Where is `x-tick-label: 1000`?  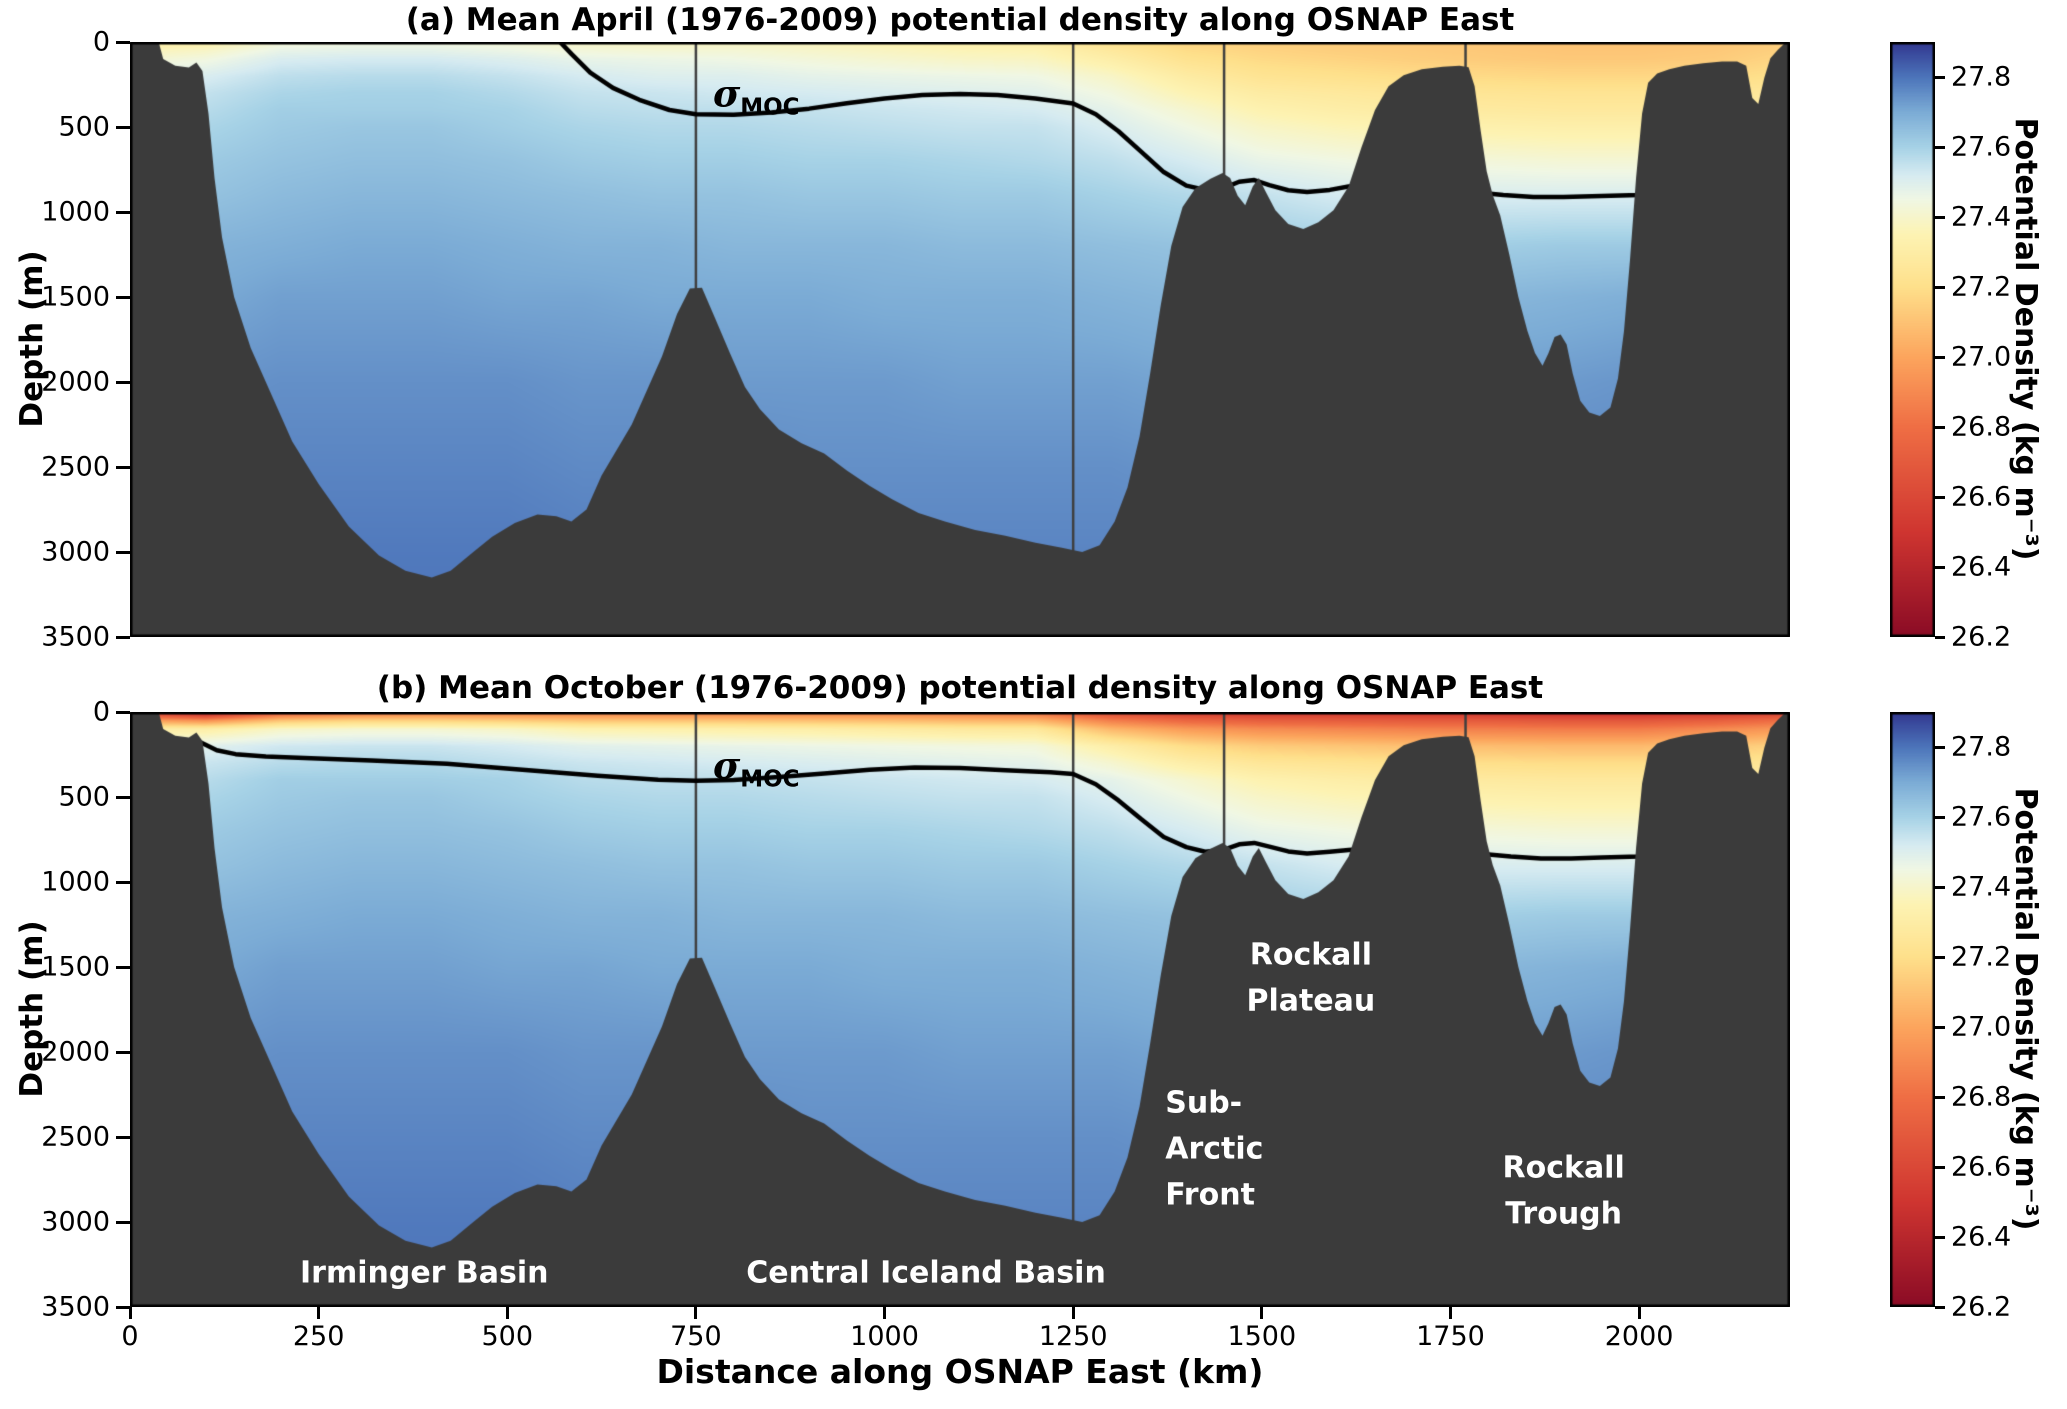 x-tick-label: 1000 is located at coordinates (884, 1336).